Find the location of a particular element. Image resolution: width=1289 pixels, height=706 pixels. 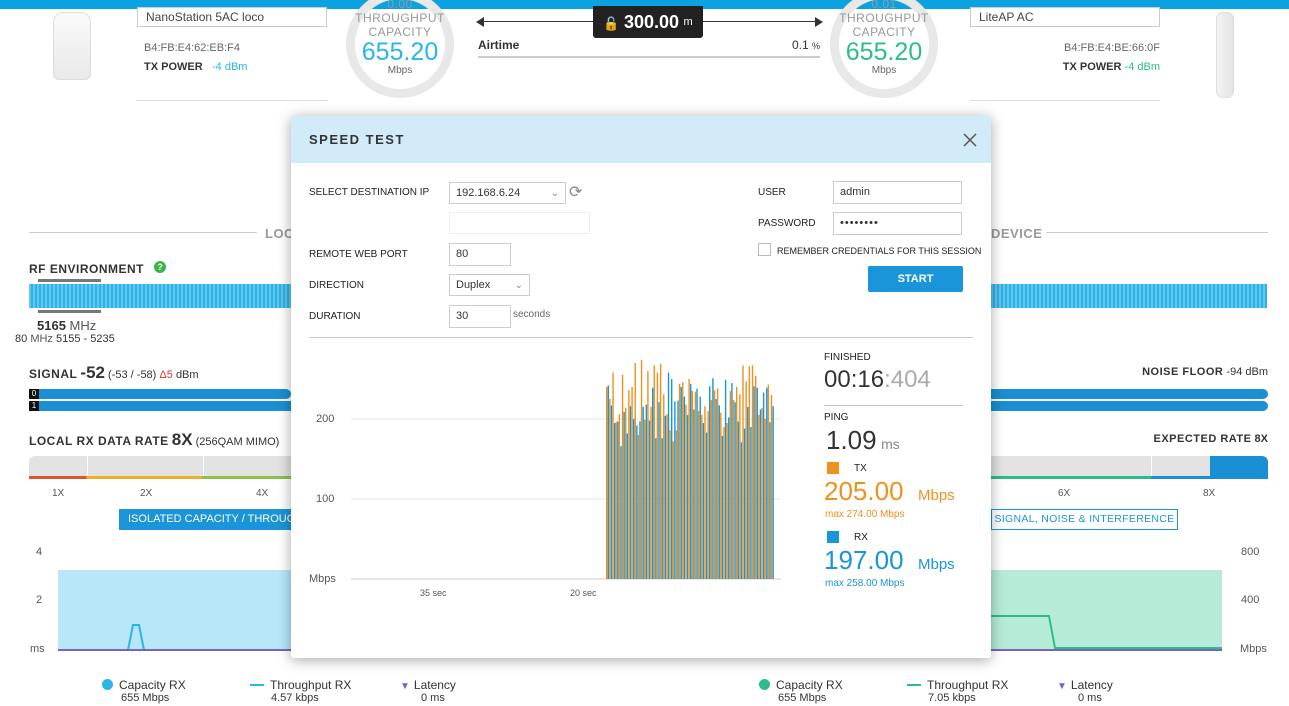

remember-checkbox is located at coordinates (764, 249).